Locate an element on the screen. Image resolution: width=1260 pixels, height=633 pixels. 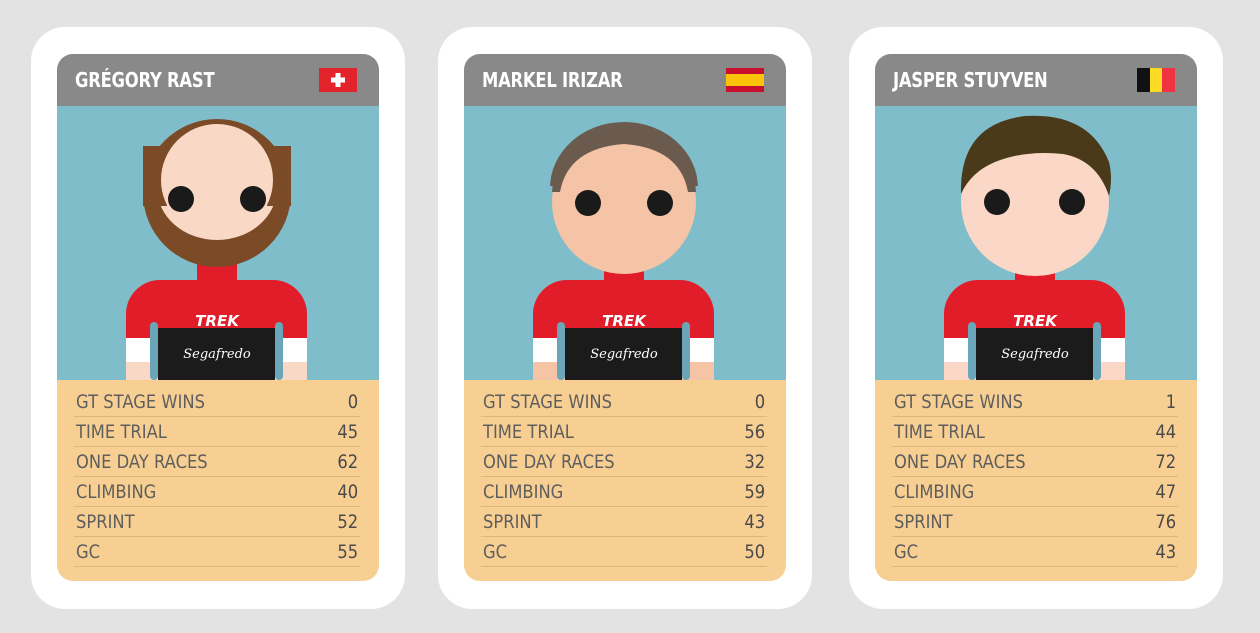
stat-value: 59 is located at coordinates (754, 492).